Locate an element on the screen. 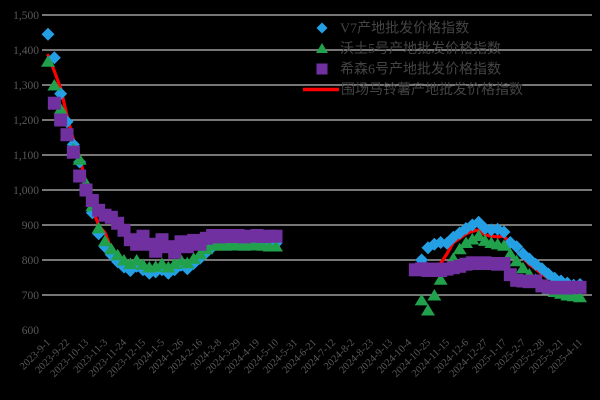 This screenshot has width=600, height=400. y-axis-tick-label: 1,400 is located at coordinates (26, 51).